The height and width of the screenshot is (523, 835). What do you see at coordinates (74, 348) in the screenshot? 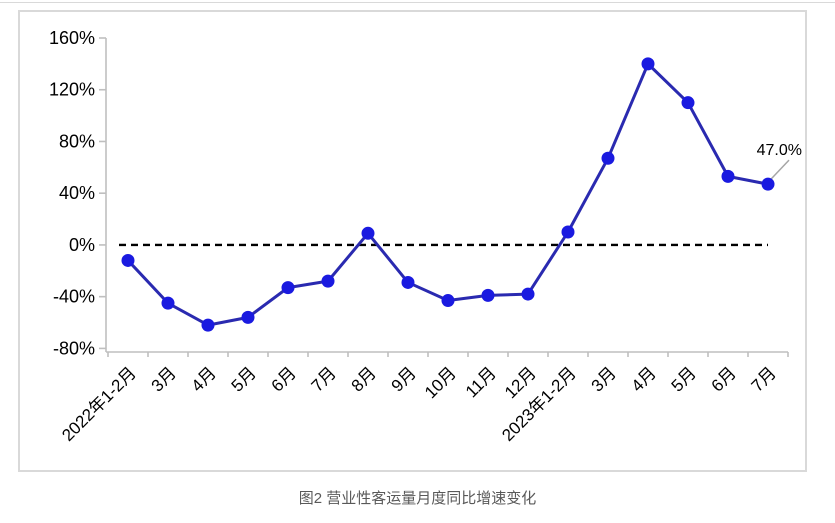
I see `y-tick-label: -80%` at bounding box center [74, 348].